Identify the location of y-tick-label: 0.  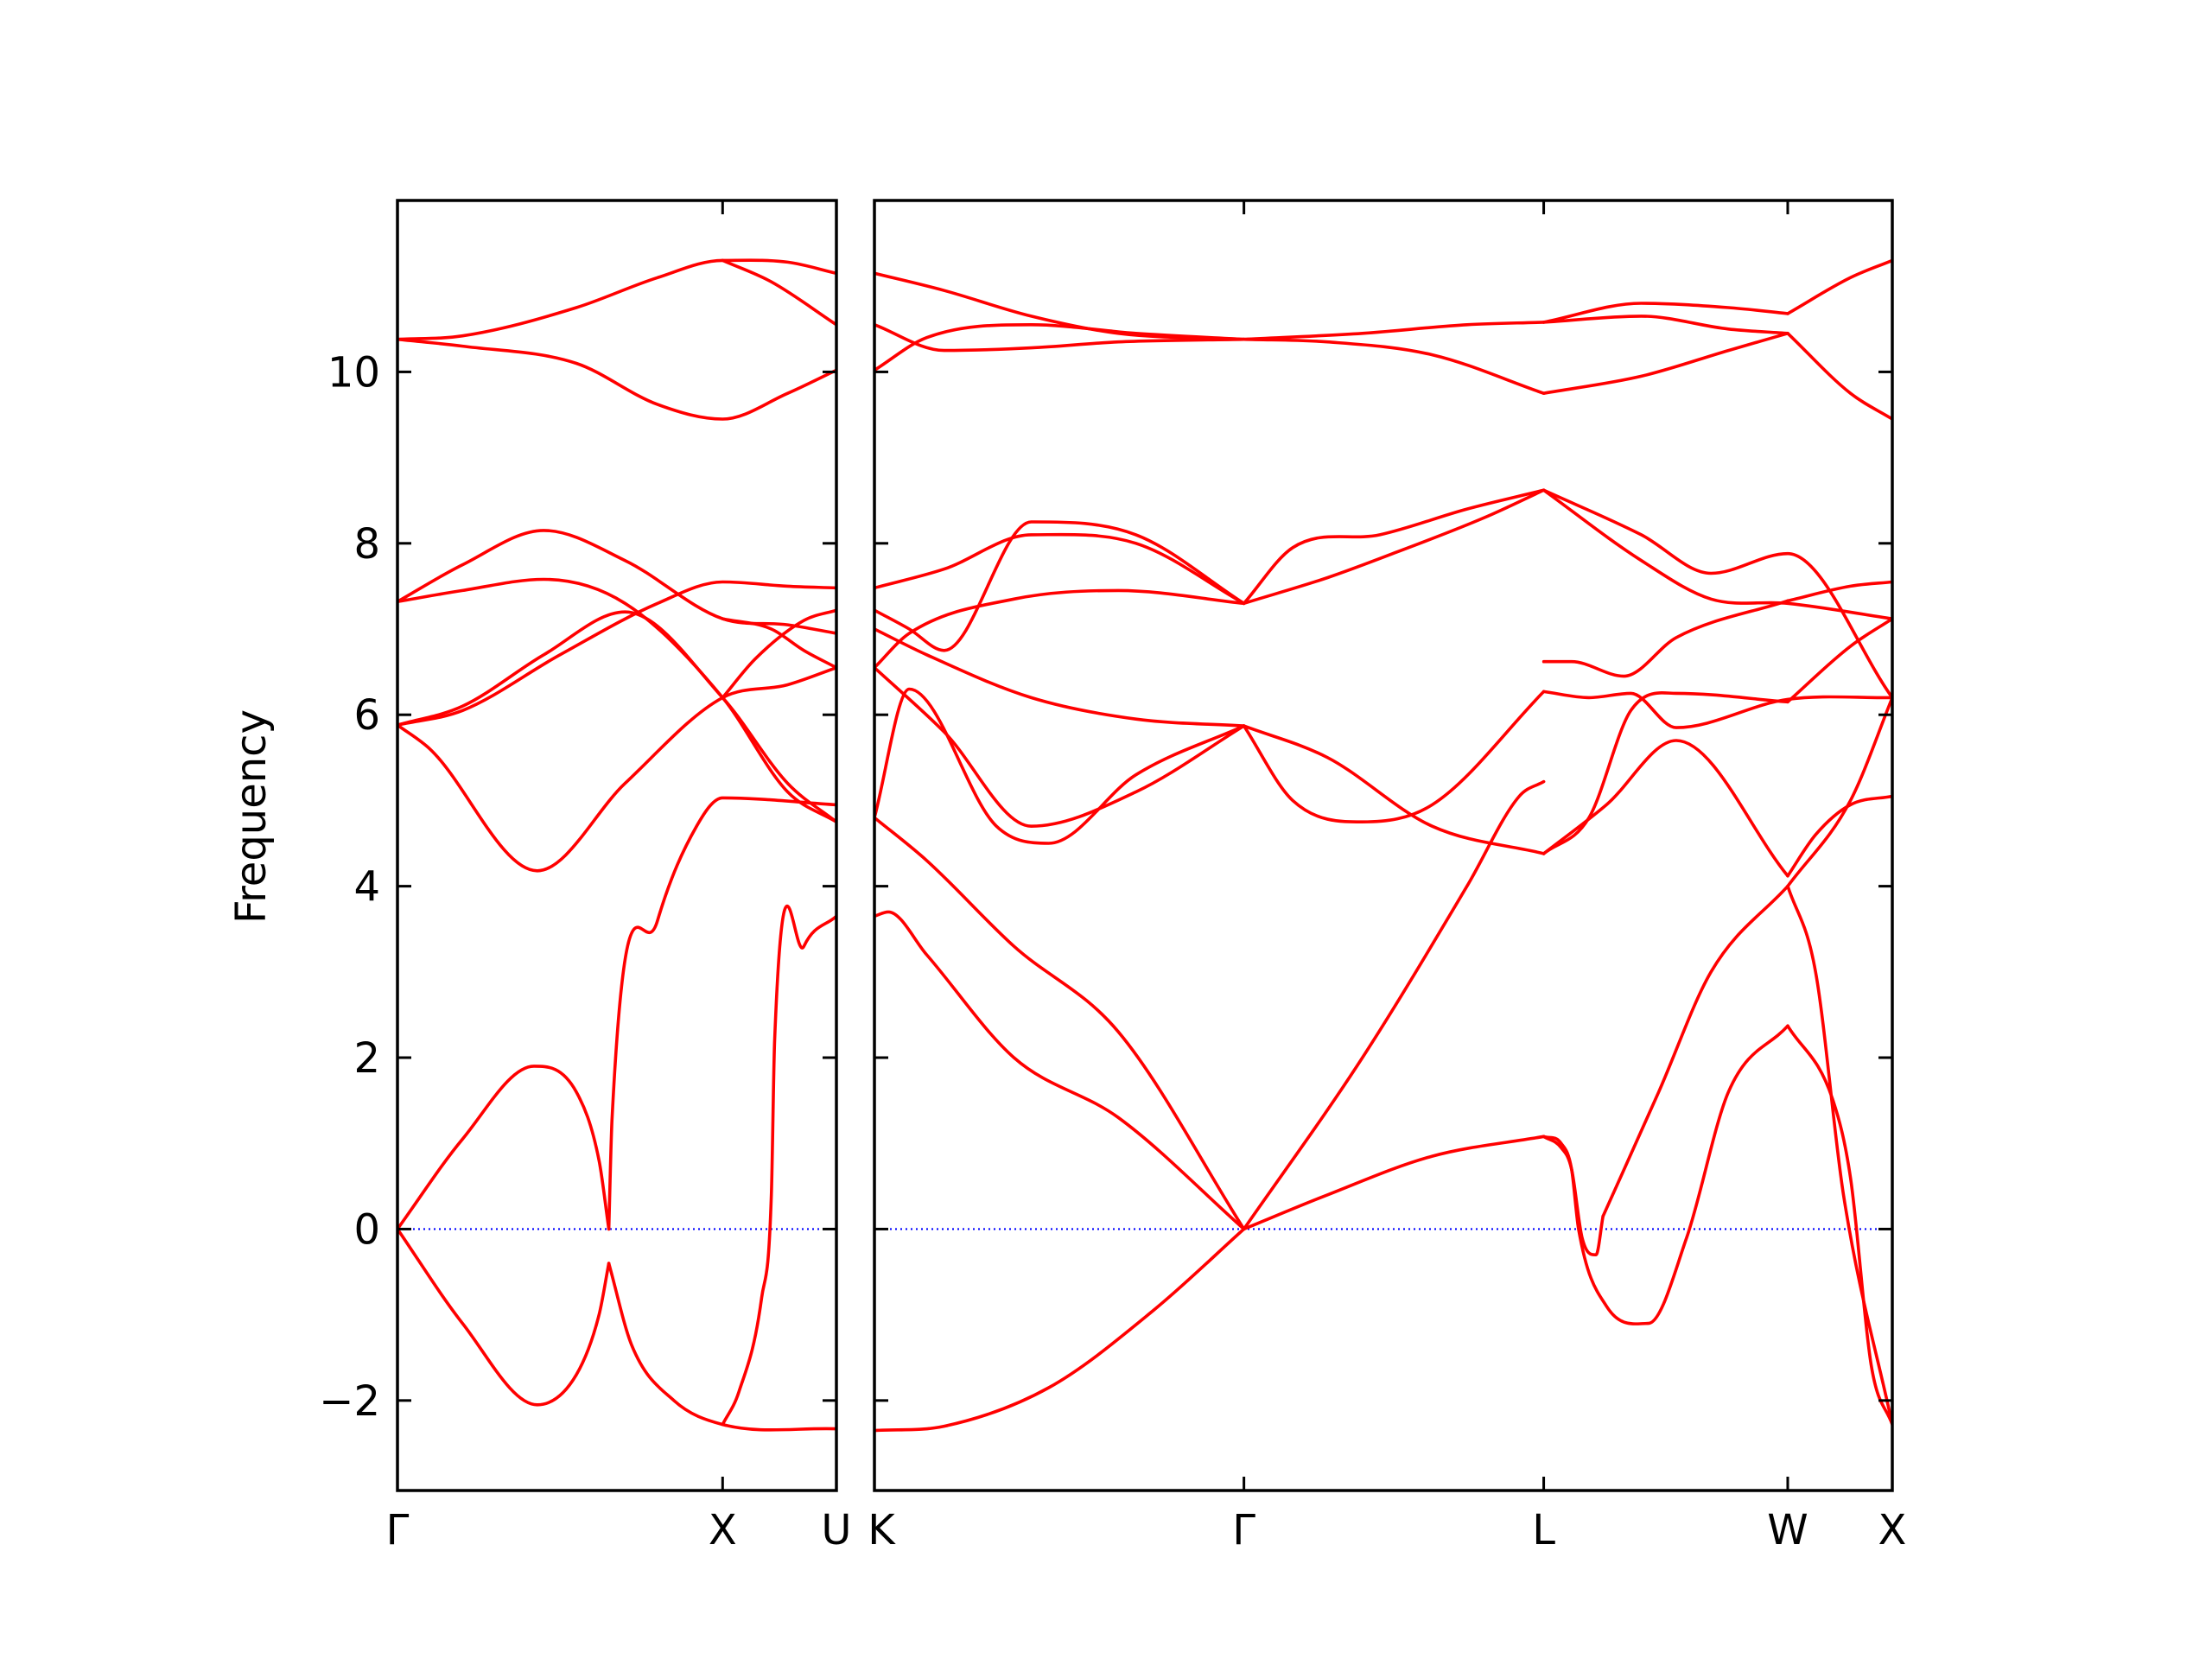
(366, 1229).